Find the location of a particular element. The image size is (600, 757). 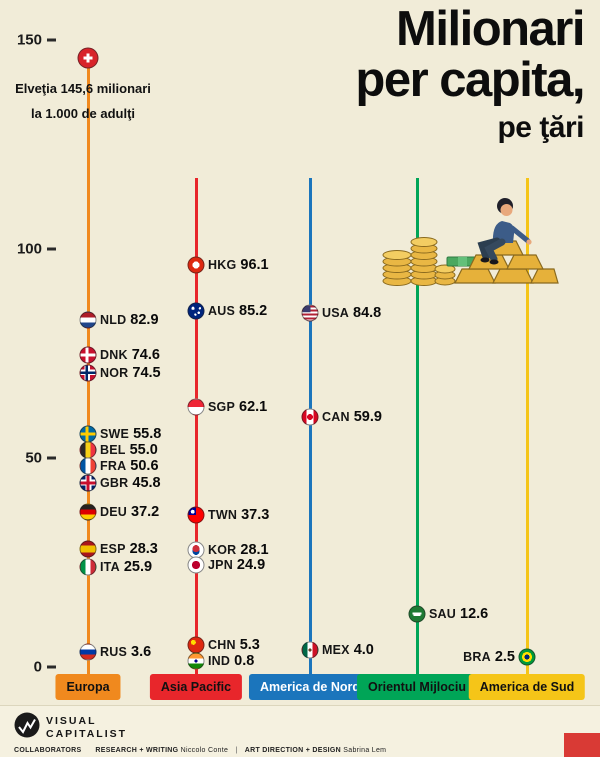

flag-sgp-icon is located at coordinates (196, 407).